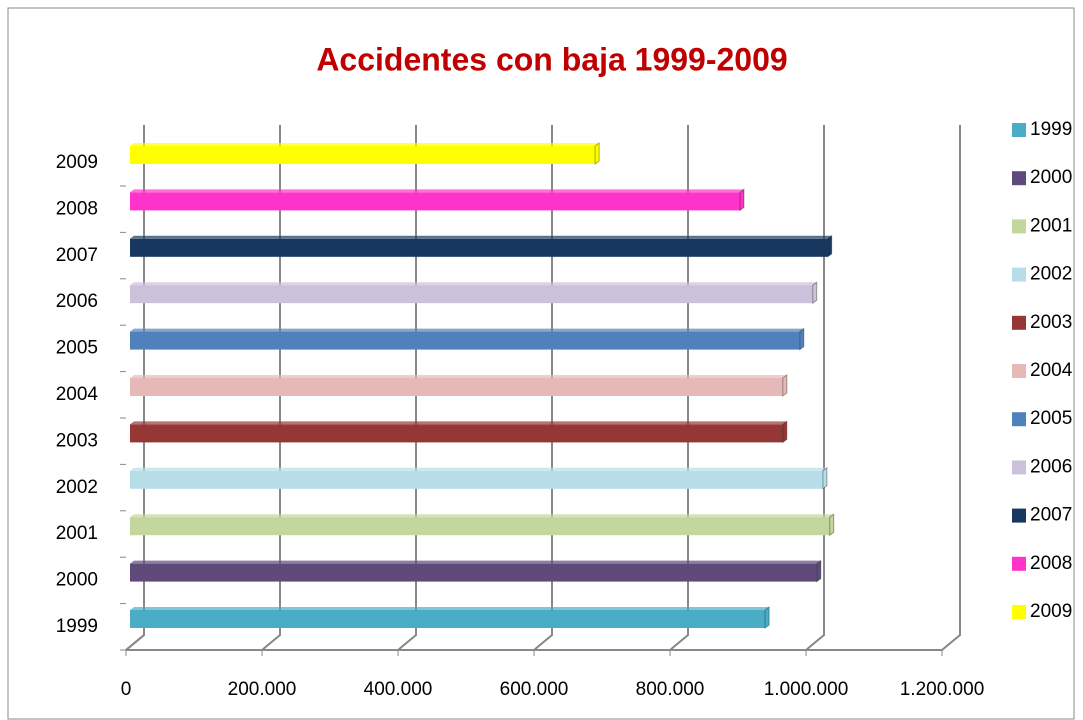 Image resolution: width=1083 pixels, height=720 pixels. Describe the element at coordinates (1051, 418) in the screenshot. I see `legend-label: 2005` at that location.